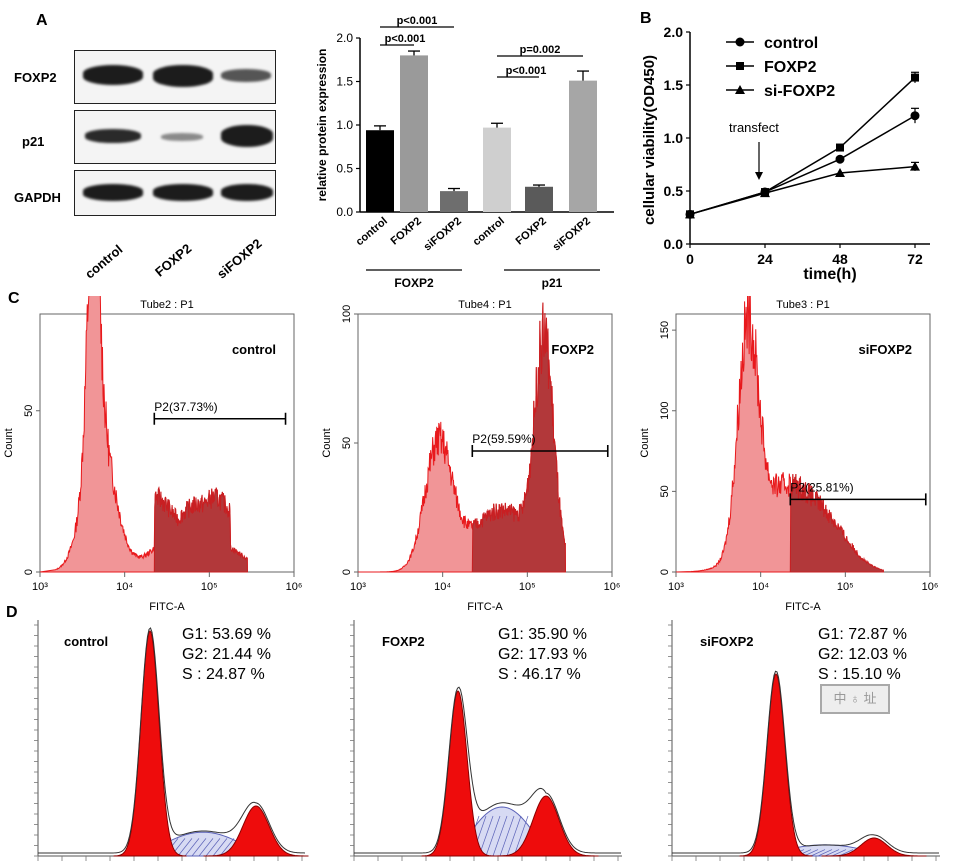 This screenshot has width=957, height=868. What do you see at coordinates (406, 231) in the screenshot?
I see `x-tick-label: FOXP2` at bounding box center [406, 231].